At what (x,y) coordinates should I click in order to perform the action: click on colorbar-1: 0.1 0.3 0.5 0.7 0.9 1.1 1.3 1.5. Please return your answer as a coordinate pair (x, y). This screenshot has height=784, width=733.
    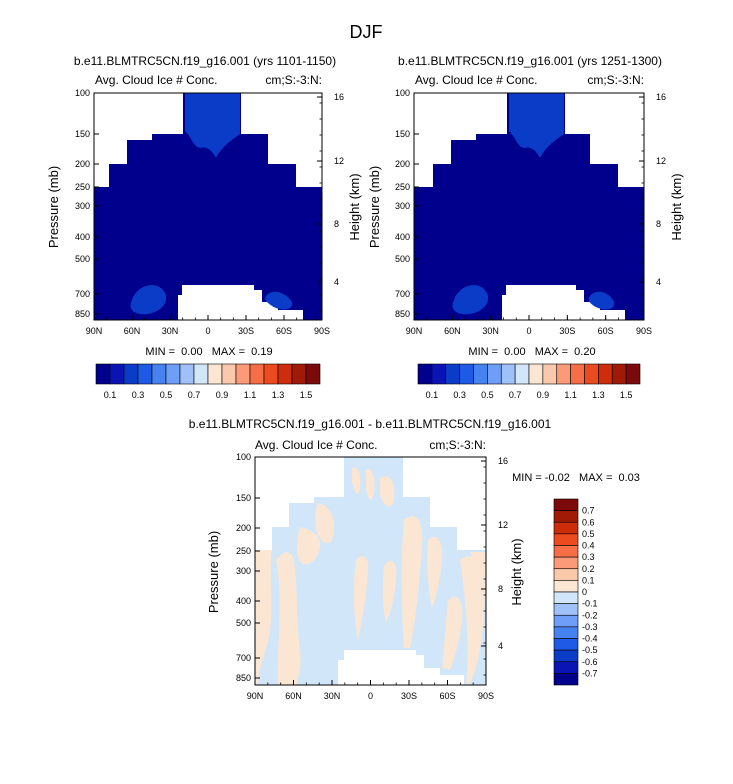
    Looking at the image, I should click on (208, 381).